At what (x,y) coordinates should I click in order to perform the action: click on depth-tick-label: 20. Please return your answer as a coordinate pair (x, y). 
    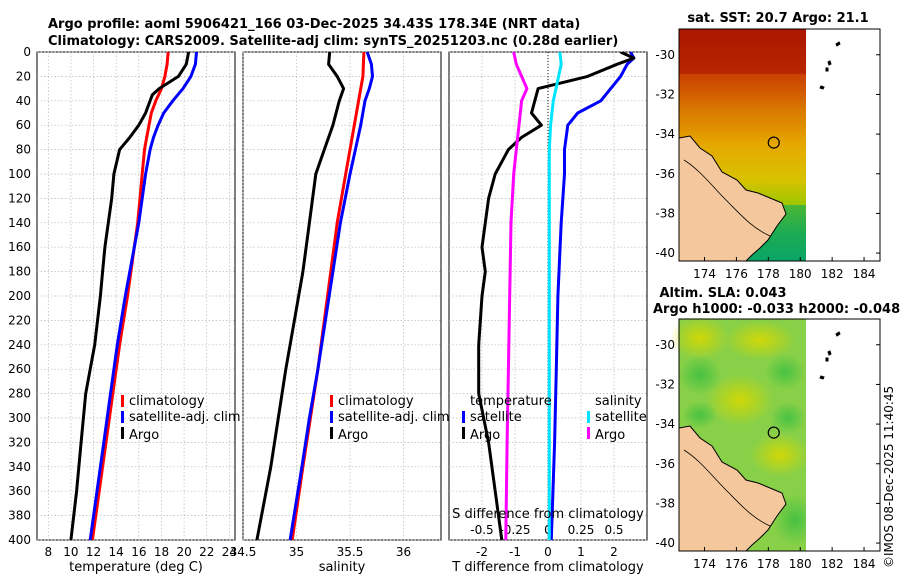
    Looking at the image, I should click on (23, 76).